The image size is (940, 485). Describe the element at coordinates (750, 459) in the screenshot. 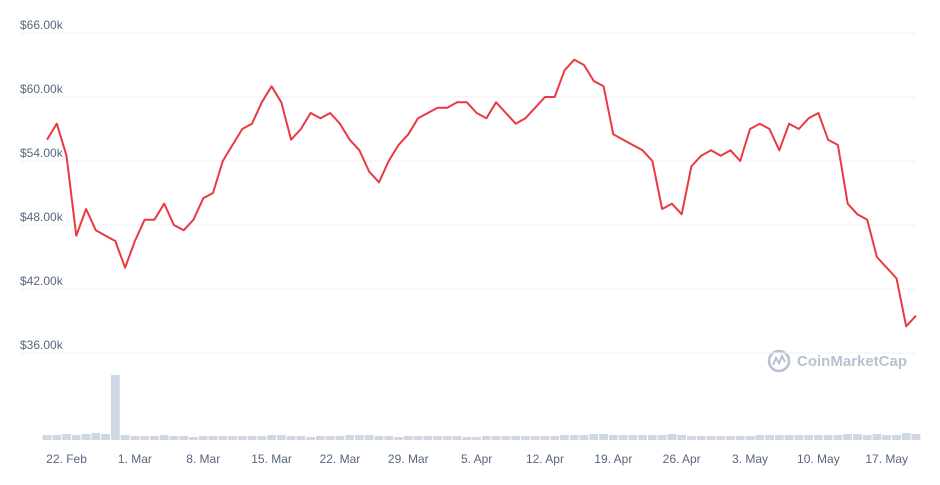

I see `x-tick-label: 3. May` at that location.